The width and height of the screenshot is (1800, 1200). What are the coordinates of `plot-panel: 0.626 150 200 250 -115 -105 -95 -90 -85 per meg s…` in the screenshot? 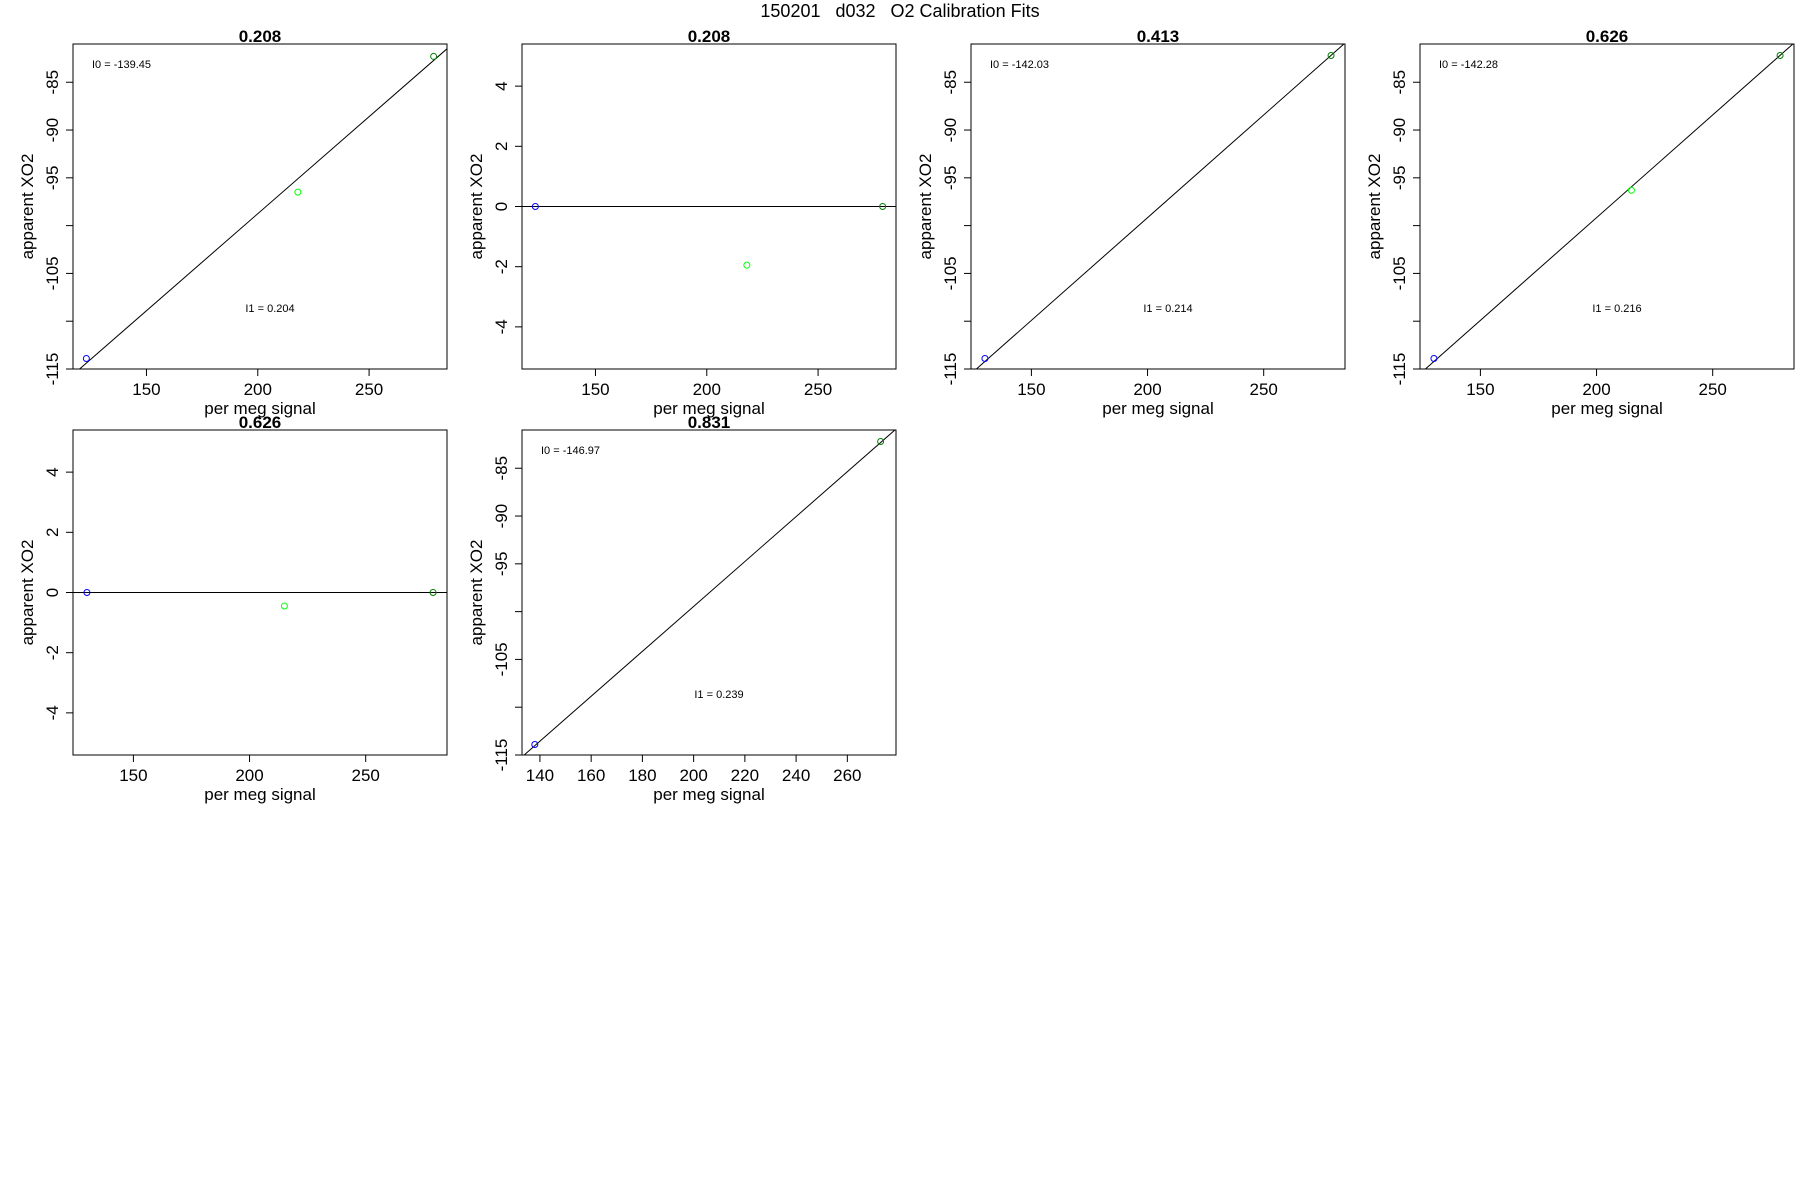 It's located at (1580, 222).